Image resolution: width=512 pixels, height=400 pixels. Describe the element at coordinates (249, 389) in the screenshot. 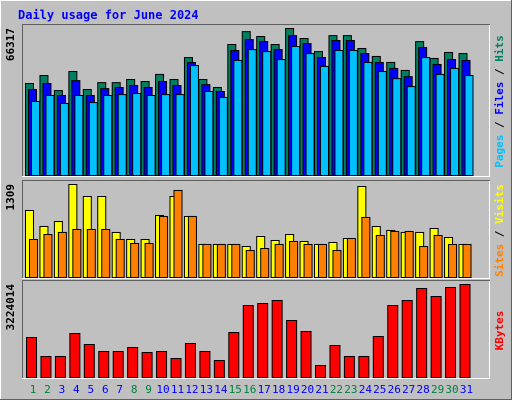

I see `x-tick-label: 16` at that location.